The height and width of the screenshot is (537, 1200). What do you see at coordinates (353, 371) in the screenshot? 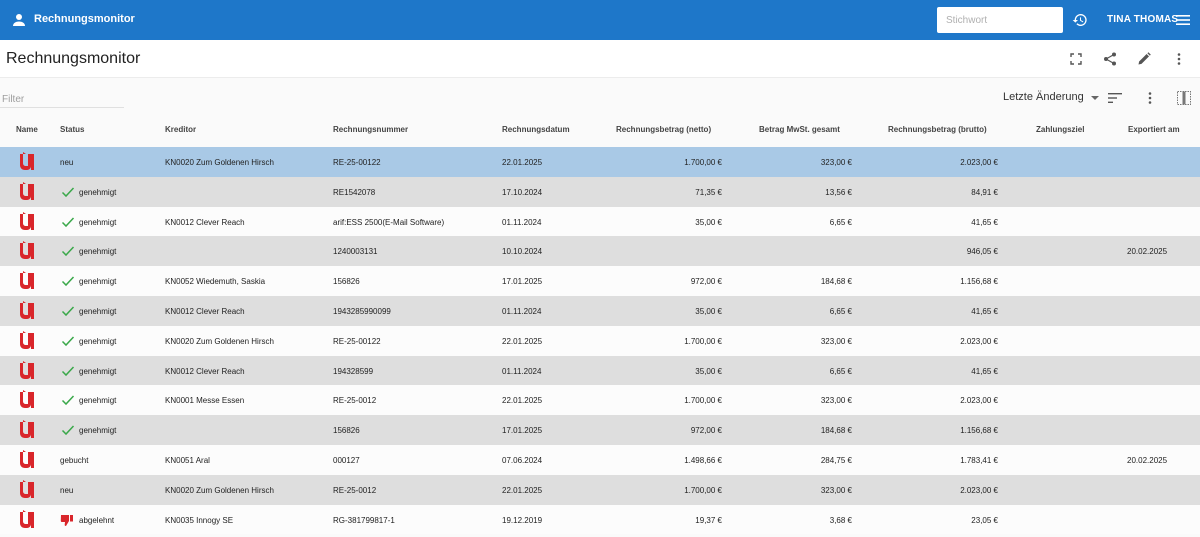
I see `cell-rechnungsnummer: 194328599` at bounding box center [353, 371].